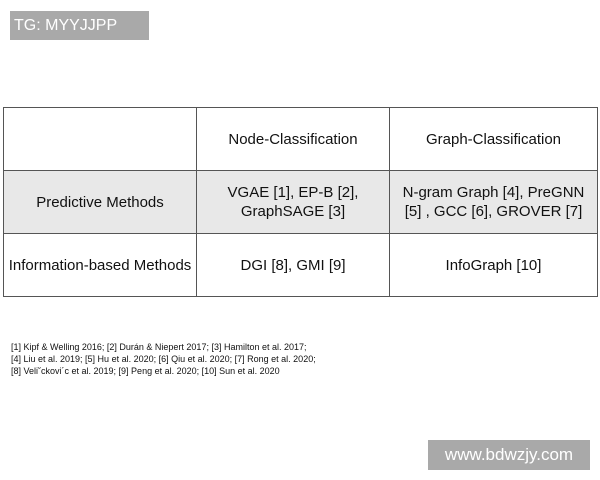  I want to click on table-cell: InfoGraph [10], so click(493, 265).